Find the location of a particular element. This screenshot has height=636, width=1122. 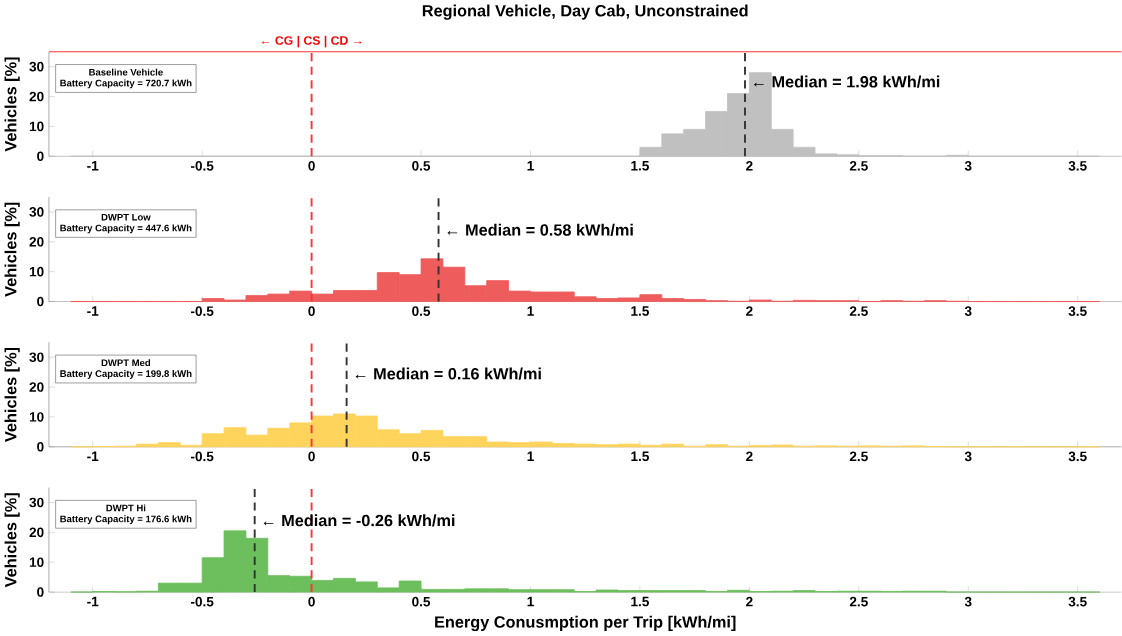

annotation: ← Median = 0.16 kWh/mi is located at coordinates (448, 373).